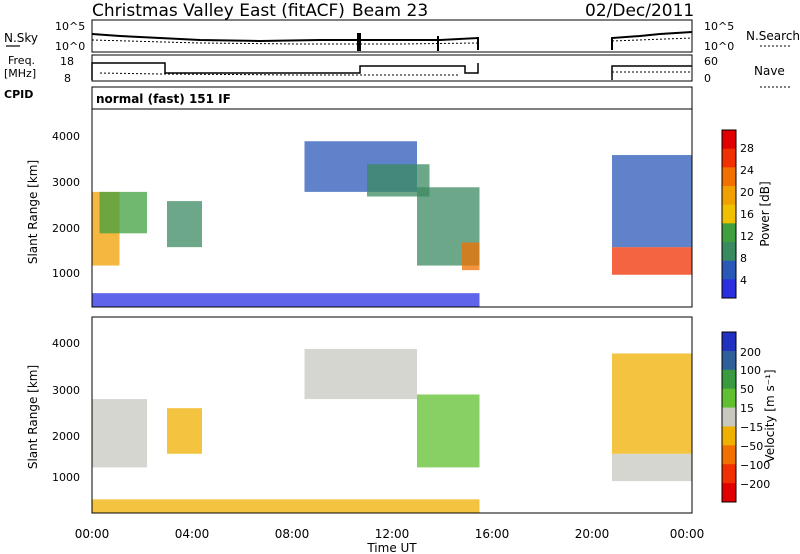 The width and height of the screenshot is (800, 554). What do you see at coordinates (651, 72) in the screenshot?
I see `freq-trace-right` at bounding box center [651, 72].